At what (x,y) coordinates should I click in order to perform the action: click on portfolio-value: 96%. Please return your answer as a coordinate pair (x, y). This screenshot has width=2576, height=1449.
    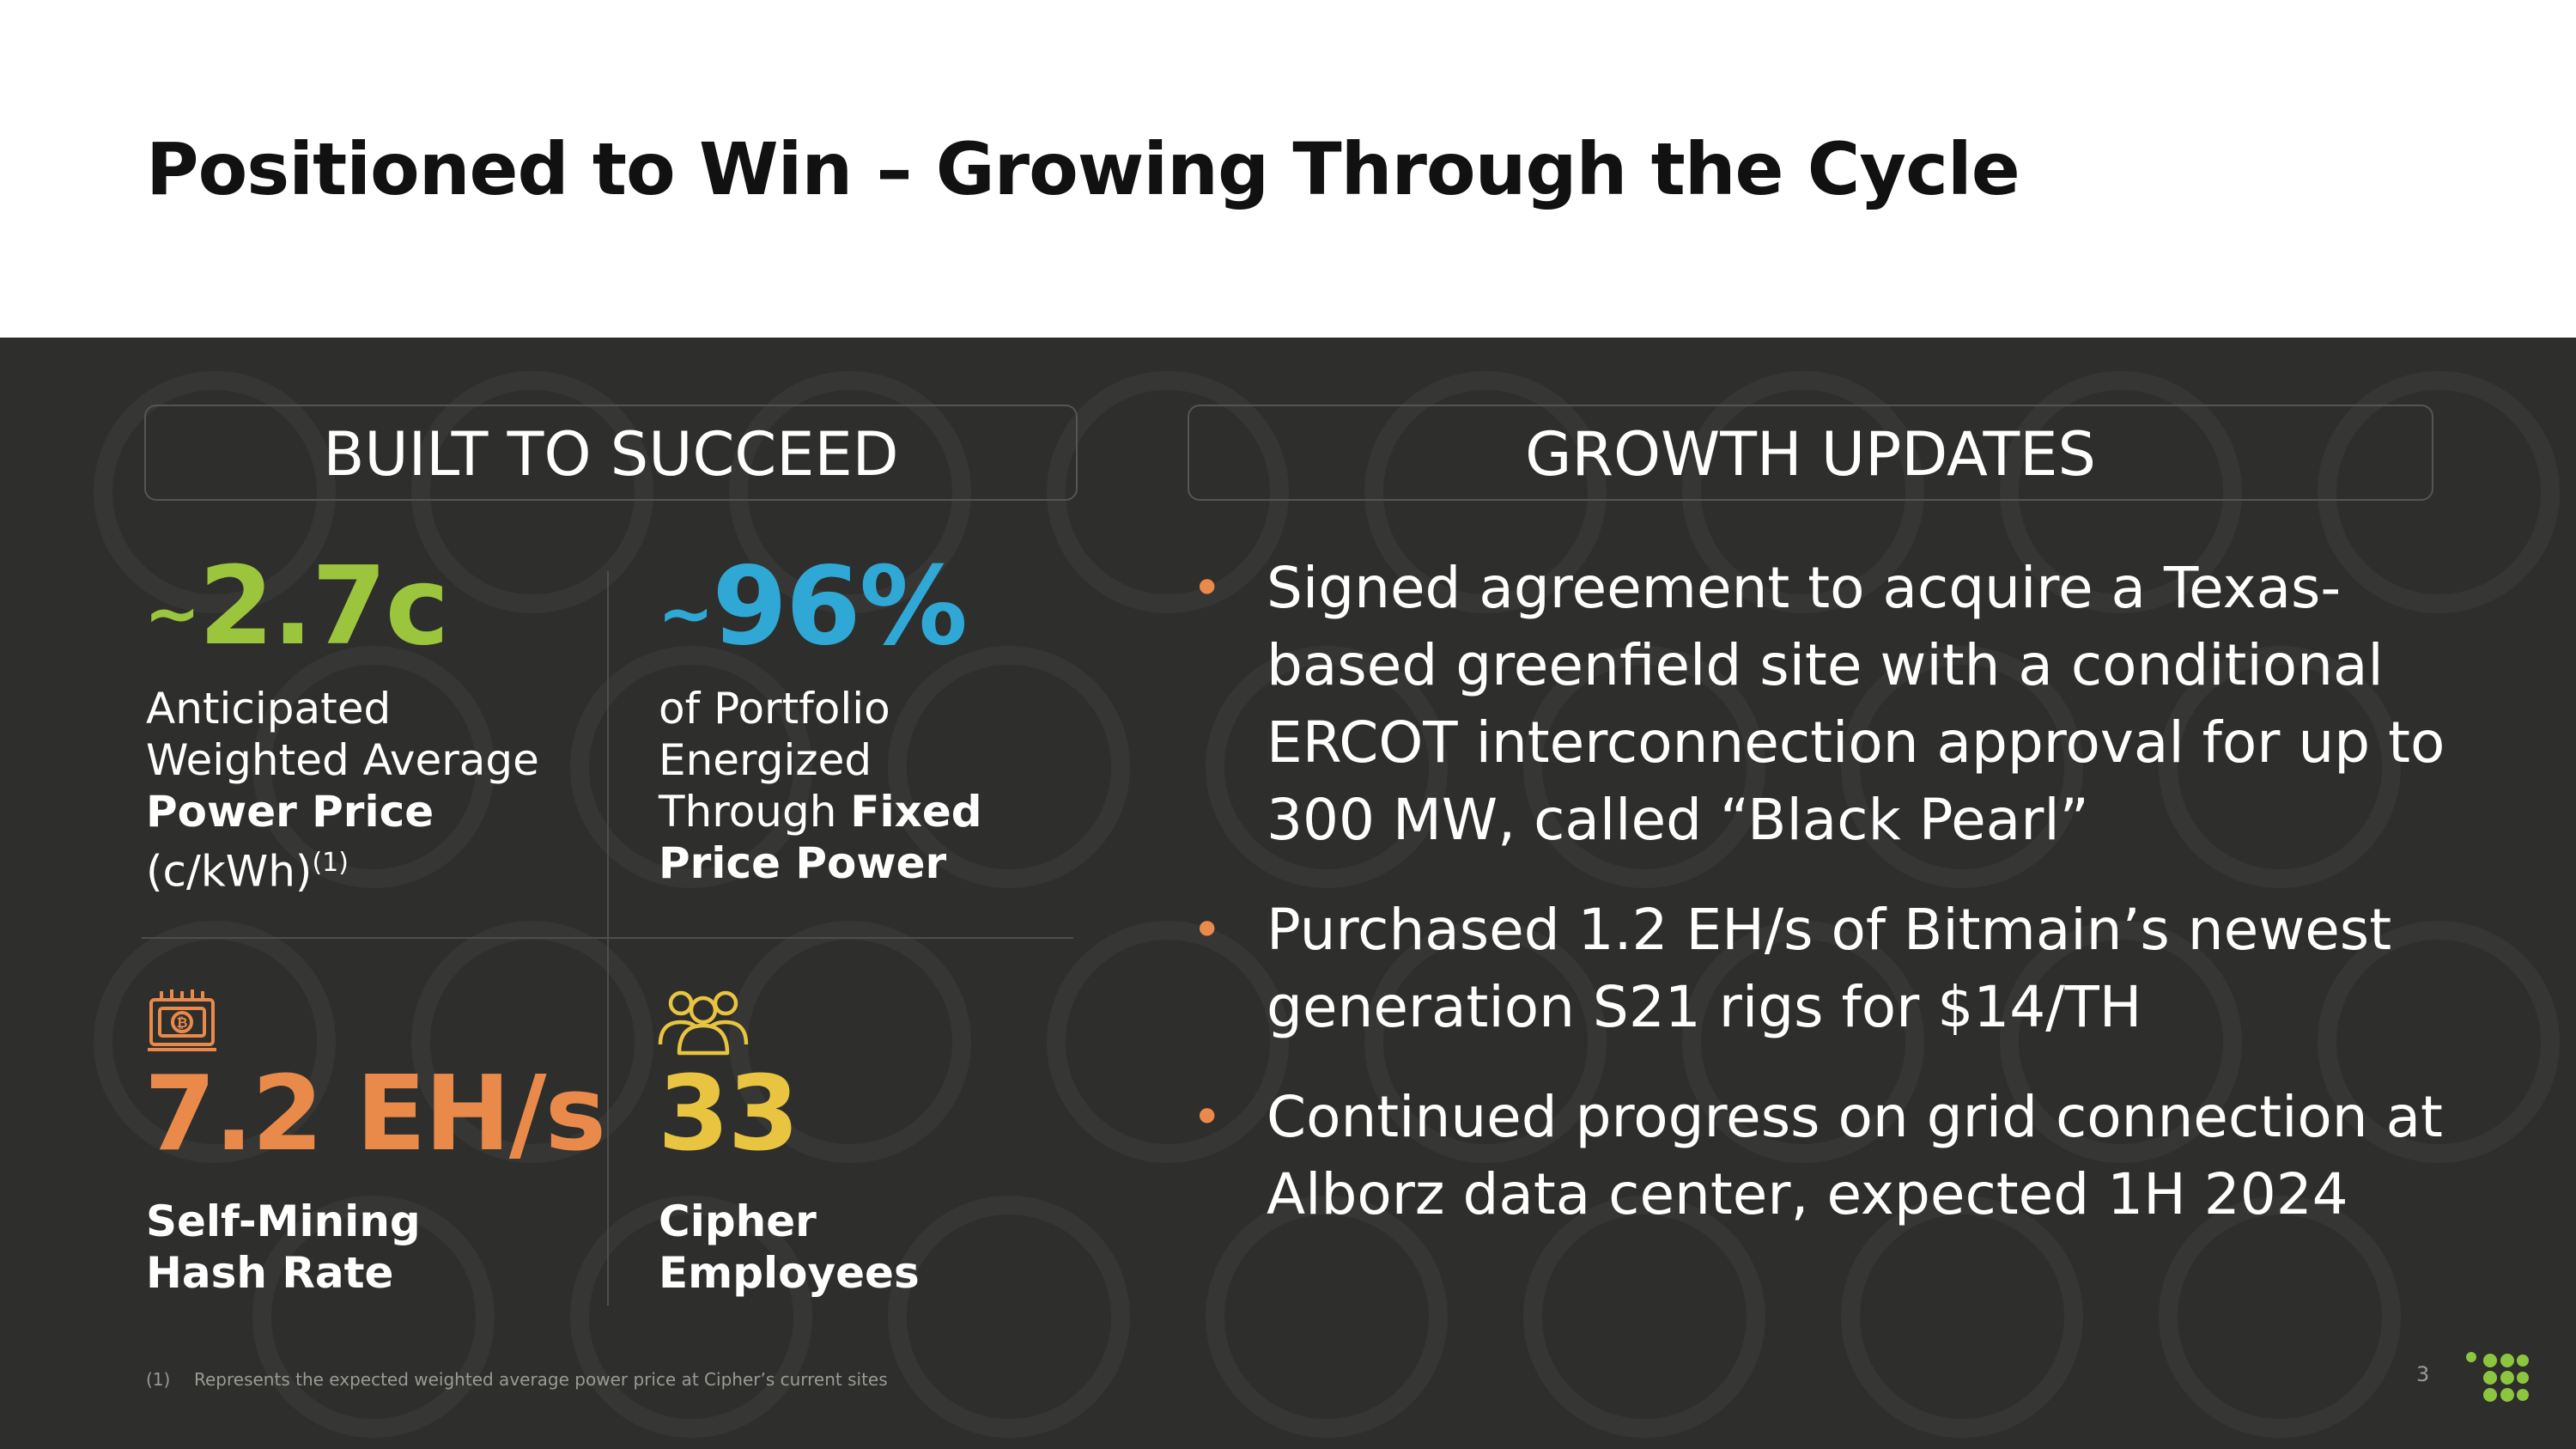
    Looking at the image, I should click on (840, 606).